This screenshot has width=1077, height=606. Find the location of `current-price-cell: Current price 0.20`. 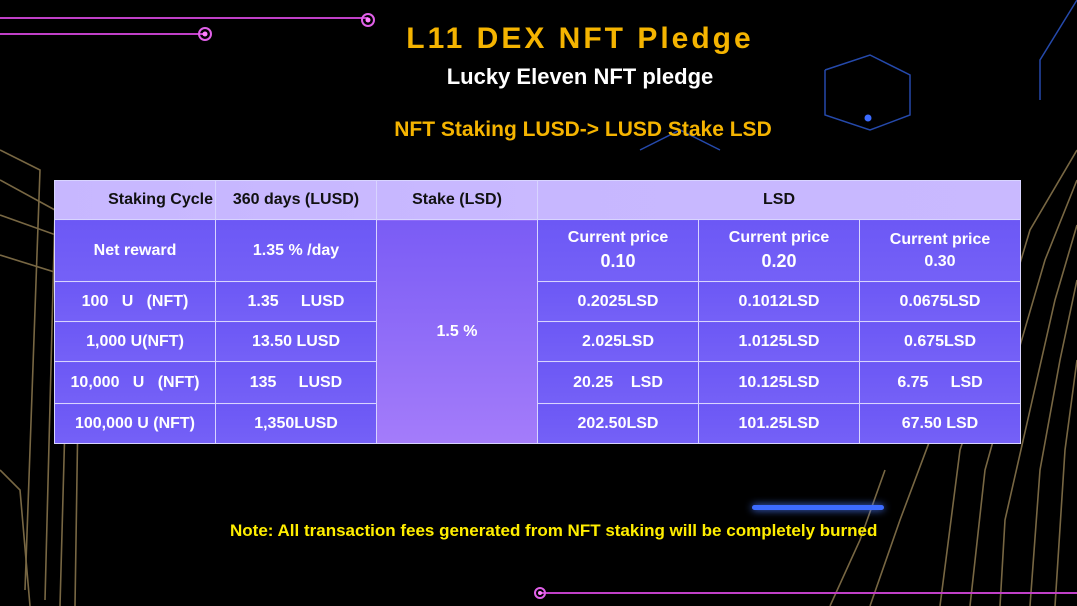

current-price-cell: Current price 0.20 is located at coordinates (779, 250).